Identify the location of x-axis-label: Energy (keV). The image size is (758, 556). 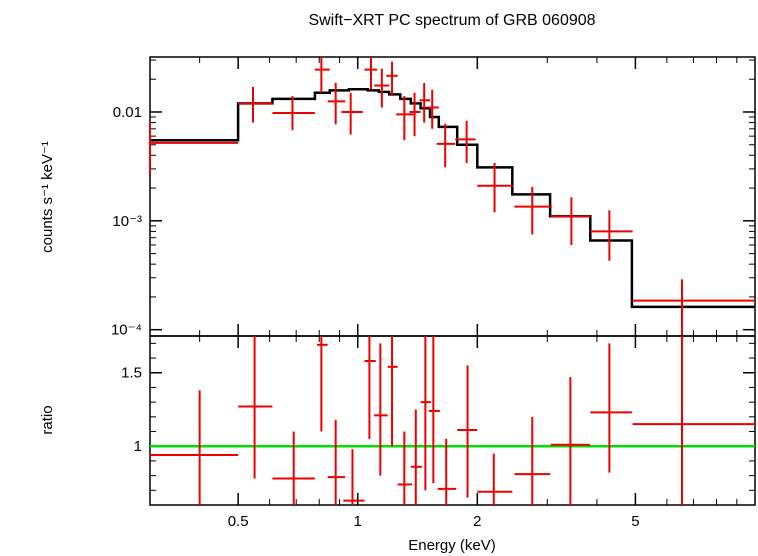
(452, 545).